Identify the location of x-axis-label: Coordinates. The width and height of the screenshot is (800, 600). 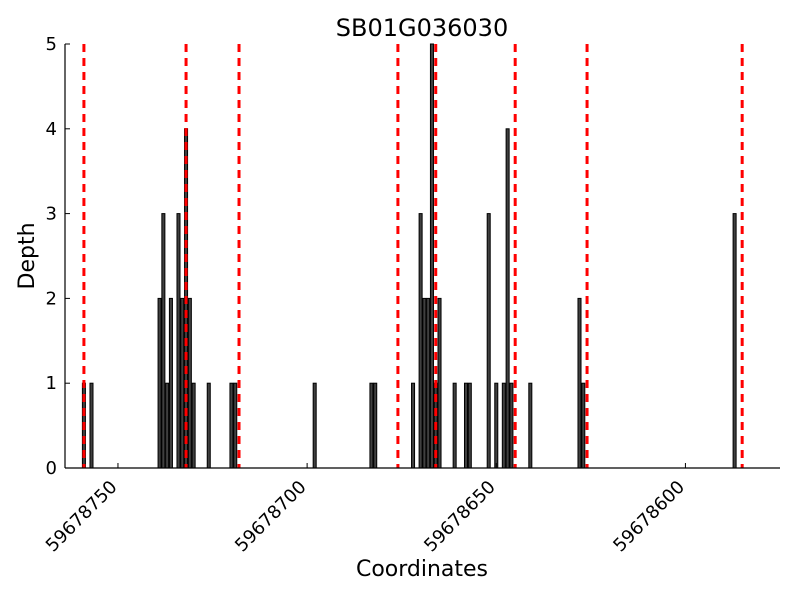
(422, 569).